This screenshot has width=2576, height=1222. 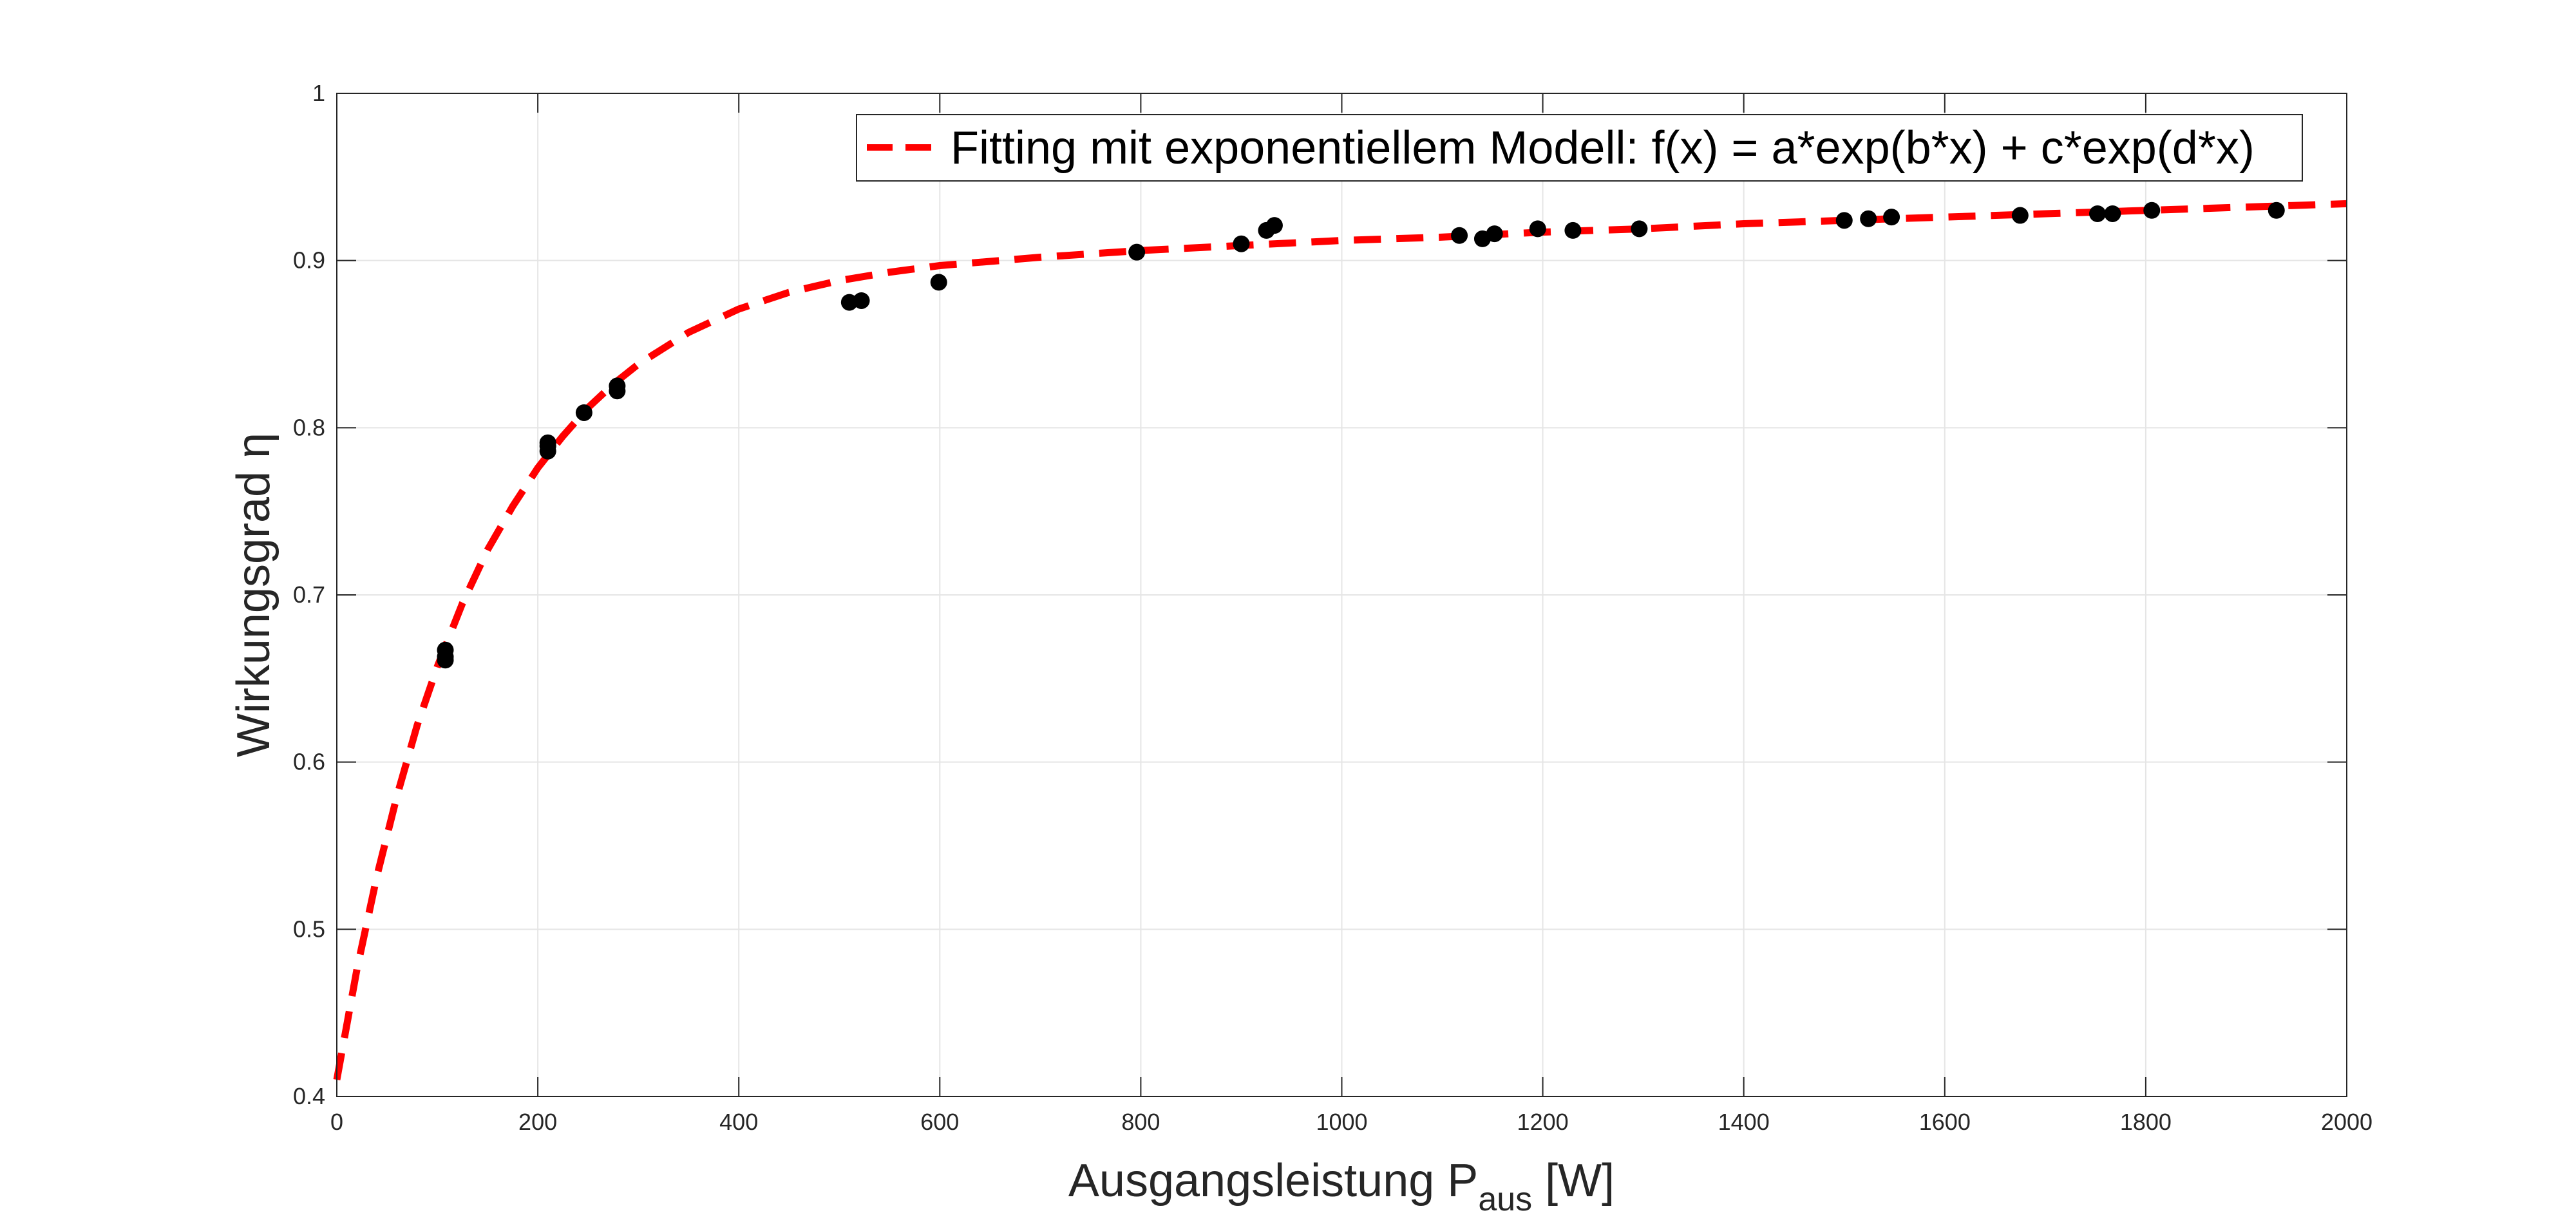 What do you see at coordinates (1744, 1122) in the screenshot?
I see `x-tick-label: 1400` at bounding box center [1744, 1122].